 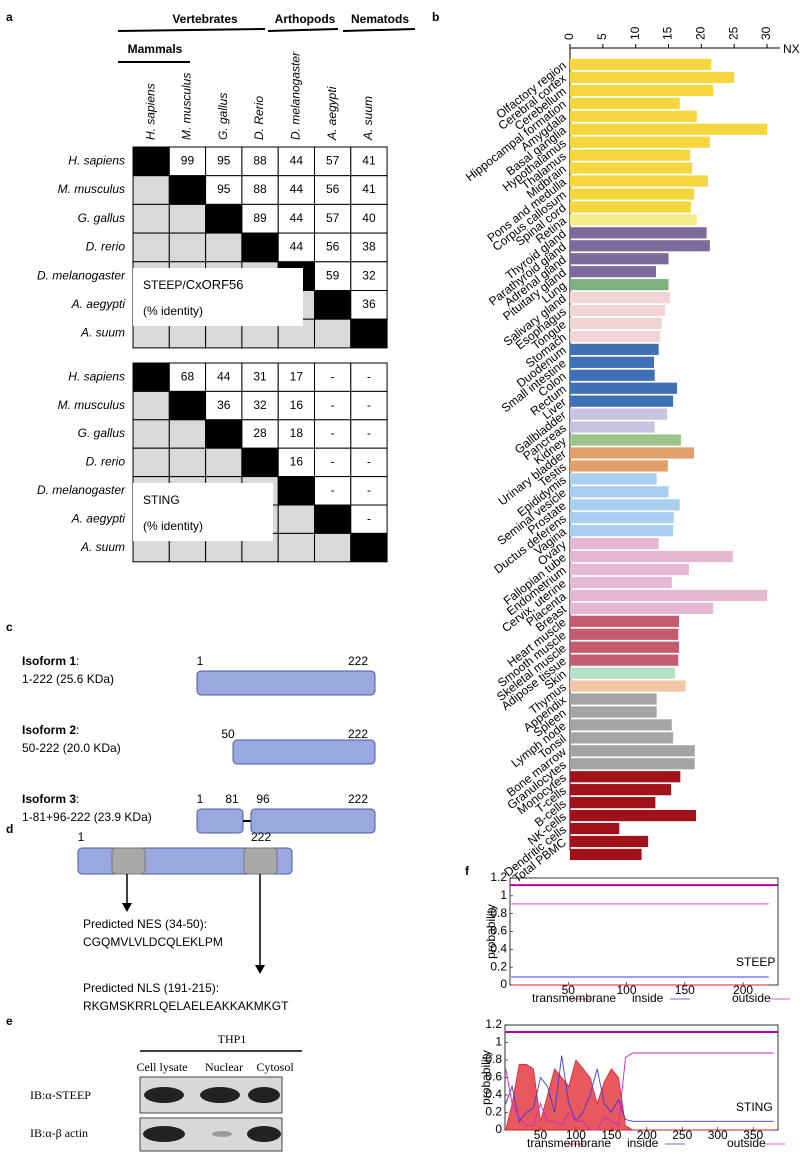 What do you see at coordinates (380, 19) in the screenshot?
I see `group-header: Nematods` at bounding box center [380, 19].